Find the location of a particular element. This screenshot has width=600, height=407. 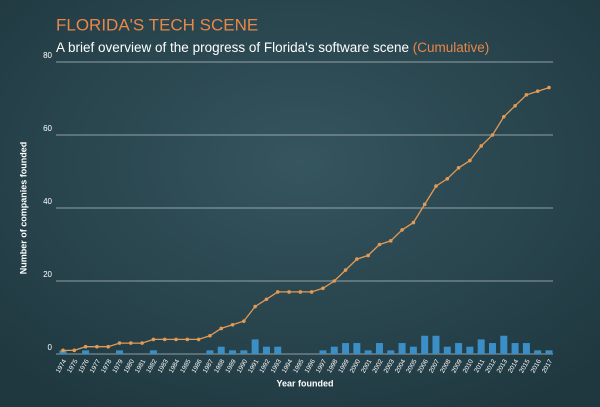

subtitle-note: (Cumulative) is located at coordinates (451, 47).